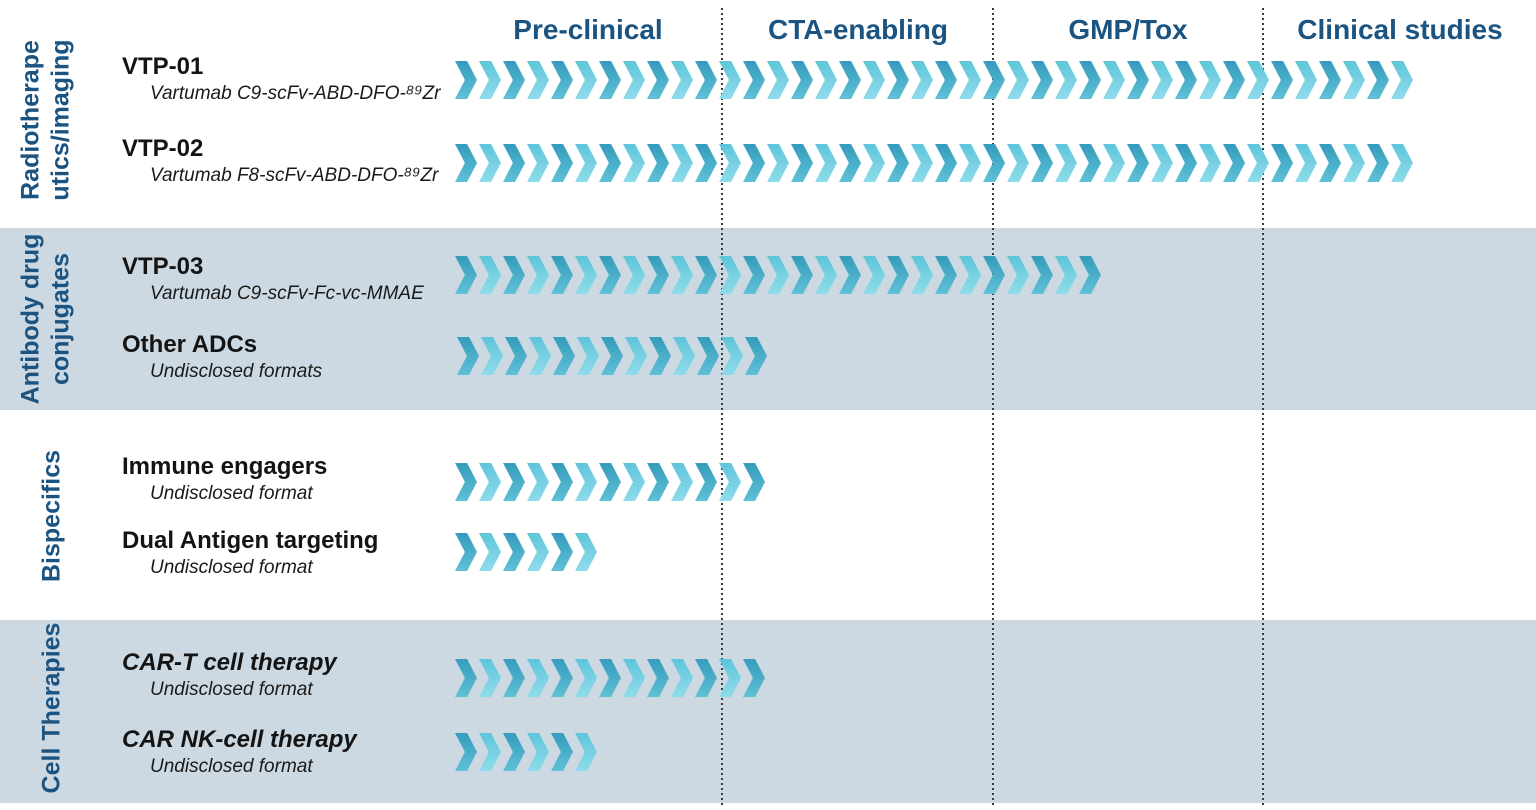 Image resolution: width=1536 pixels, height=810 pixels. I want to click on program-row-vtp-02: VTP-02 Vartumab F8-scFv-ABD-DFO-⁸⁹Zr, so click(280, 161).